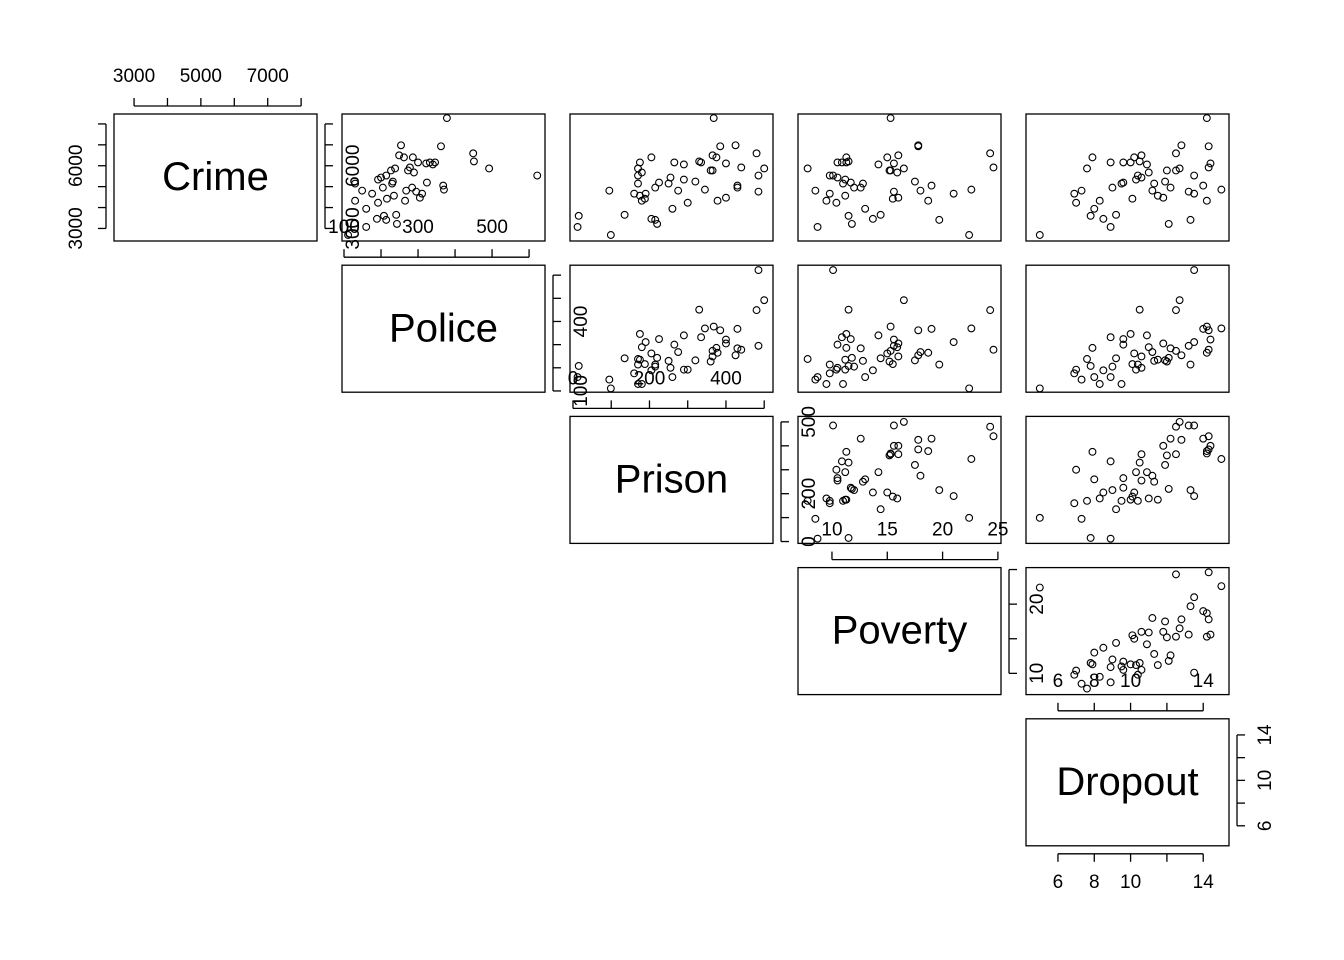 The height and width of the screenshot is (960, 1344). What do you see at coordinates (1094, 882) in the screenshot?
I see `tick-label: 8` at bounding box center [1094, 882].